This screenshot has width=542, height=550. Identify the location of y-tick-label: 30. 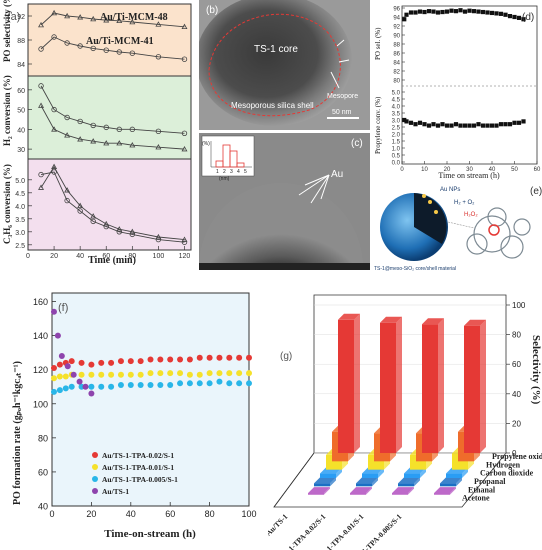
(21, 150).